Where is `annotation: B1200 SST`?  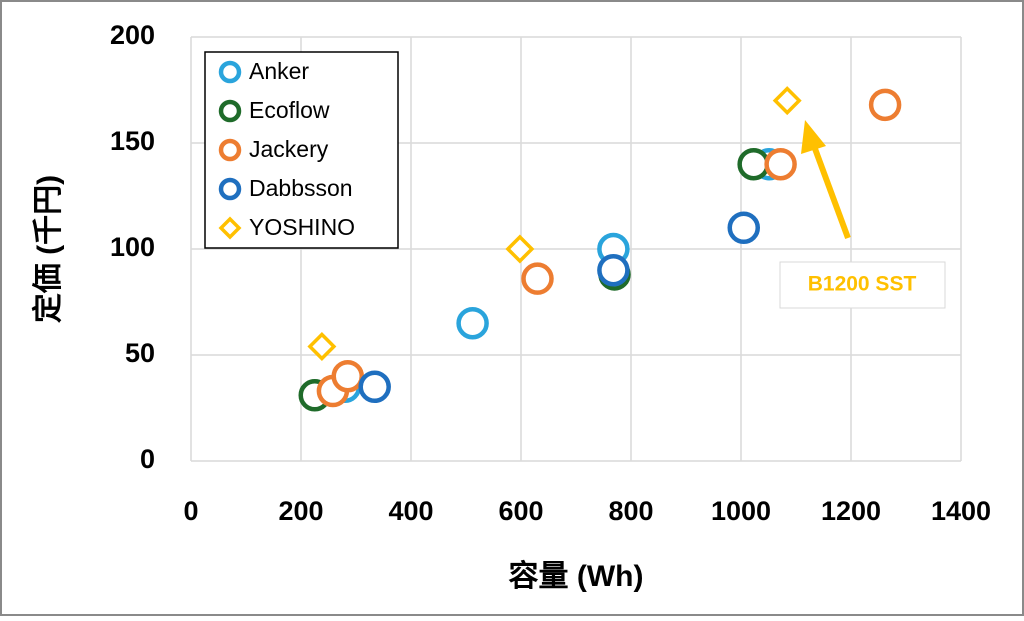
annotation: B1200 SST is located at coordinates (862, 284).